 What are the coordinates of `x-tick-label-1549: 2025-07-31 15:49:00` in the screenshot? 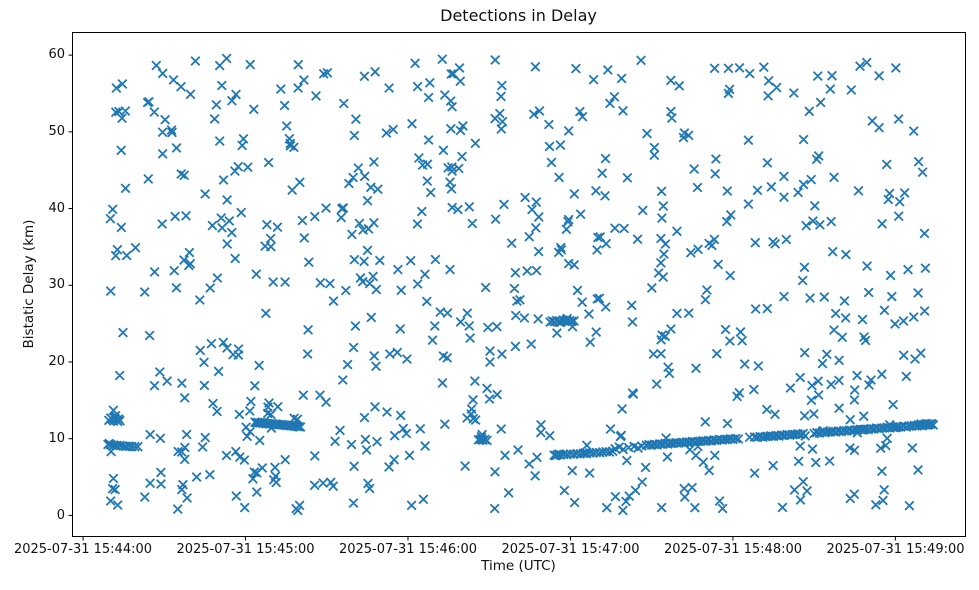 It's located at (895, 549).